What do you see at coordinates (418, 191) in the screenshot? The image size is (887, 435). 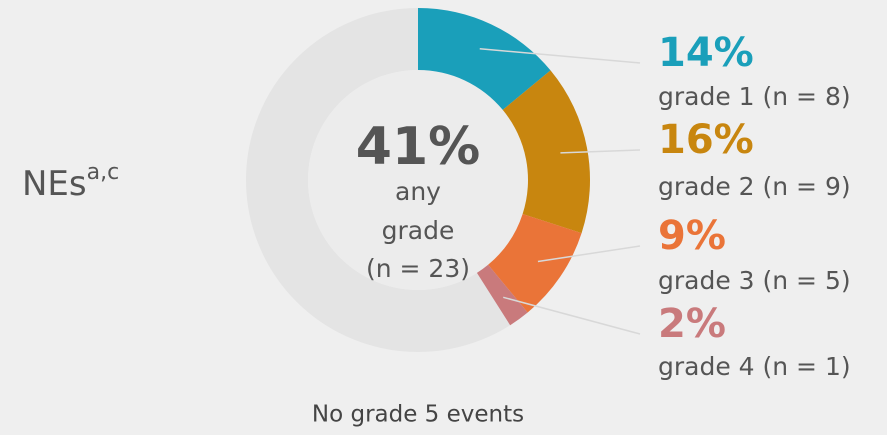 I see `center-text: any` at bounding box center [418, 191].